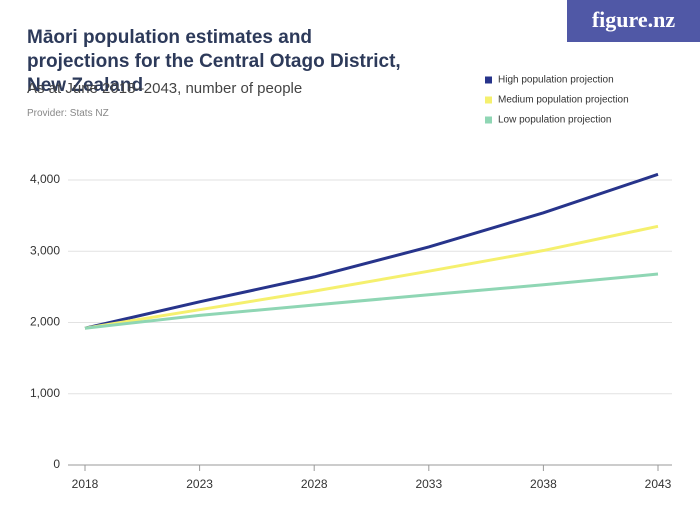 The height and width of the screenshot is (525, 700). Describe the element at coordinates (633, 21) in the screenshot. I see `logo: figure.nz` at that location.